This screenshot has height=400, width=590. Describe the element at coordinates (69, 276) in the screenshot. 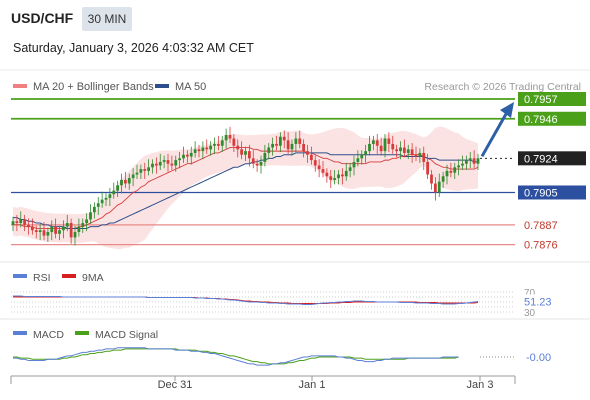

I see `rsi-ma-legend-swatch` at that location.